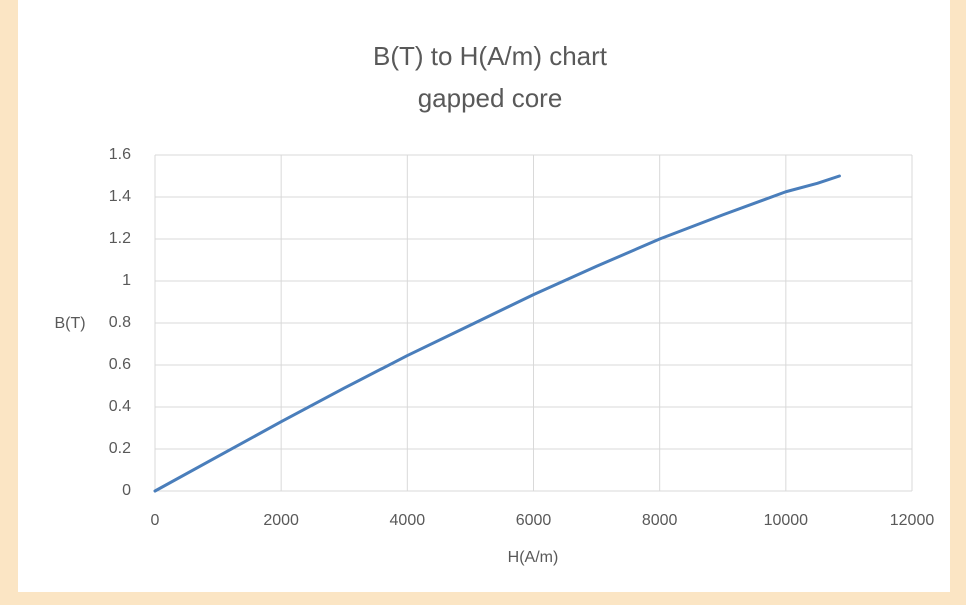  Describe the element at coordinates (120, 322) in the screenshot. I see `y-tick-label: 0.8` at that location.